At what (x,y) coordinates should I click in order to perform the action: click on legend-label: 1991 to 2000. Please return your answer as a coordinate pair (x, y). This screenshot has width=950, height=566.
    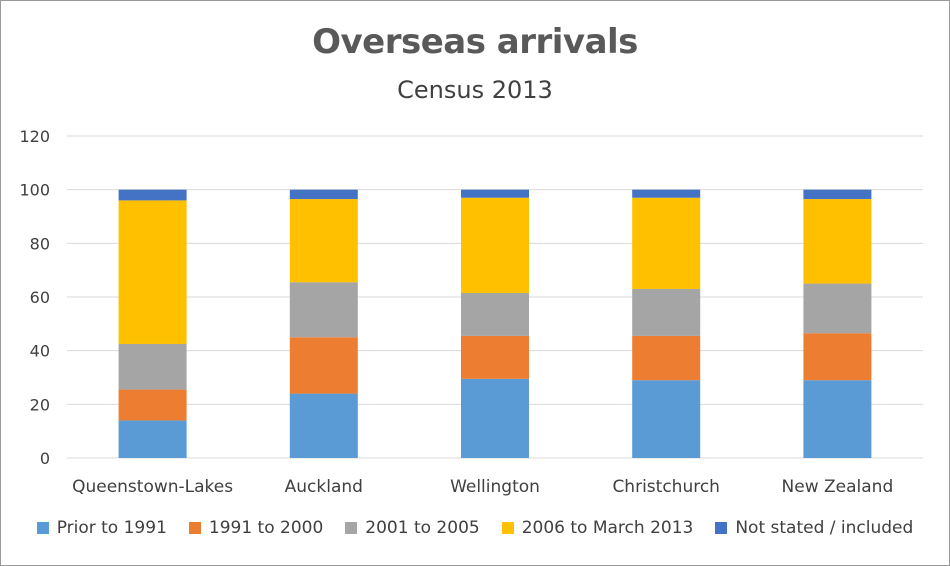
    Looking at the image, I should click on (266, 528).